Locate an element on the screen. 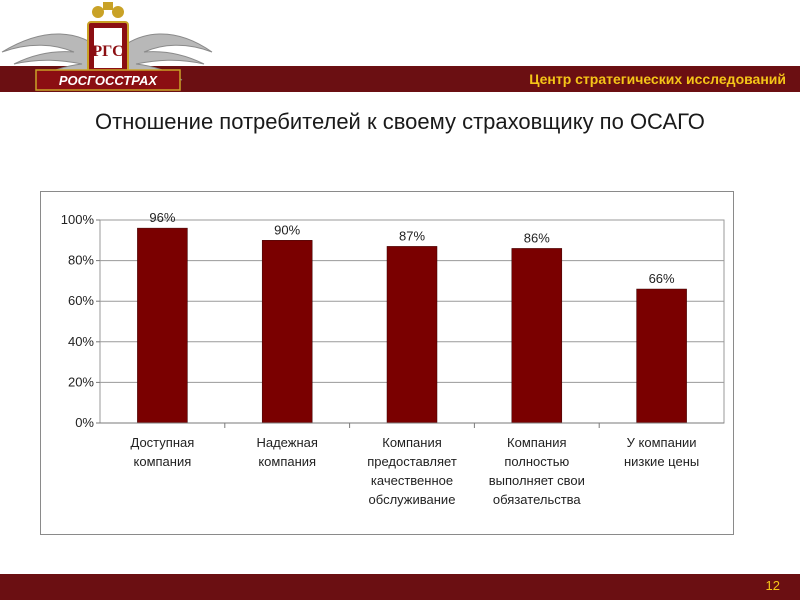  header-title: Центр стратегических исследований is located at coordinates (657, 79).